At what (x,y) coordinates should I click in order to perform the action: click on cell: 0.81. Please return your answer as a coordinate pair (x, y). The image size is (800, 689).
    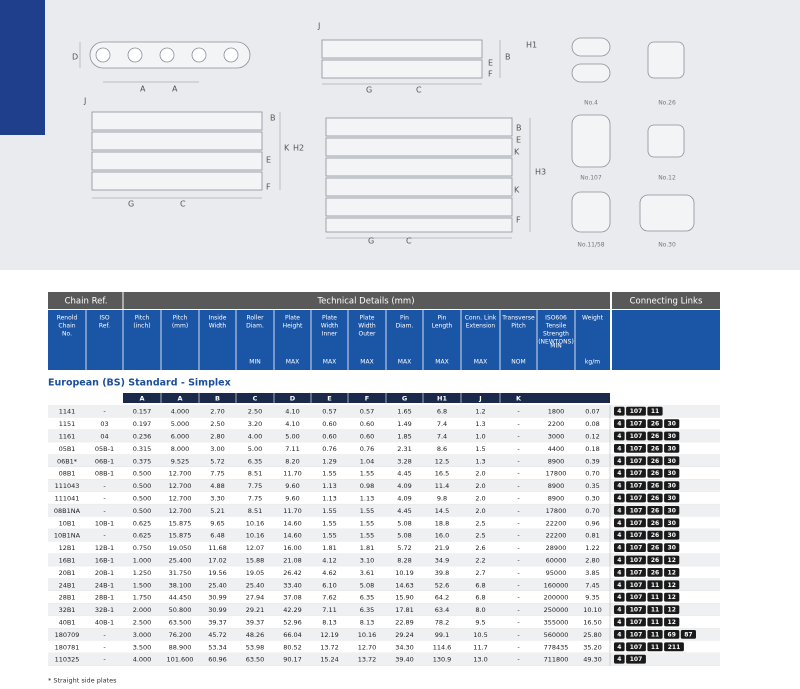
    Looking at the image, I should click on (592, 536).